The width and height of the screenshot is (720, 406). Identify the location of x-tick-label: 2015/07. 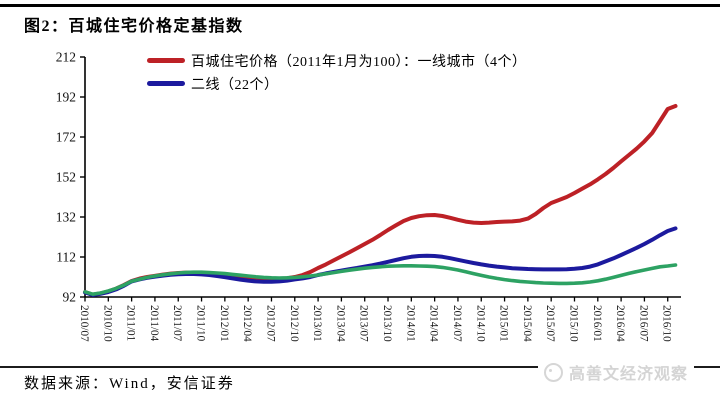
(550, 323).